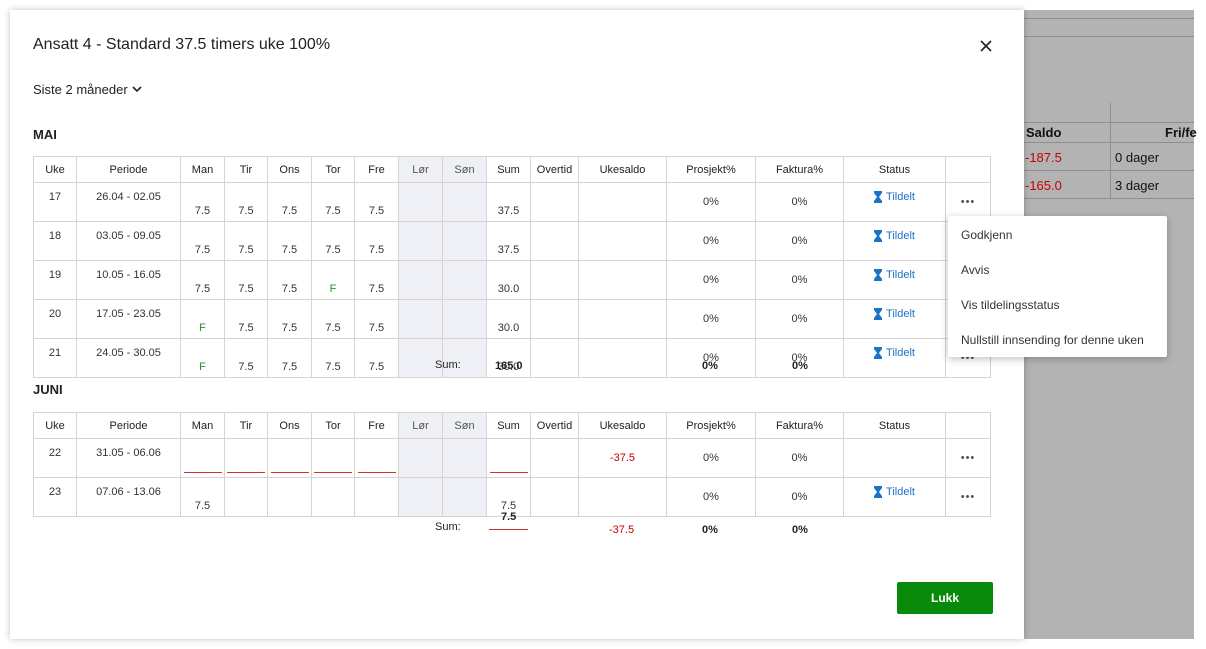 This screenshot has width=1206, height=649. I want to click on cell-periode: 17.05 - 23.05, so click(128, 319).